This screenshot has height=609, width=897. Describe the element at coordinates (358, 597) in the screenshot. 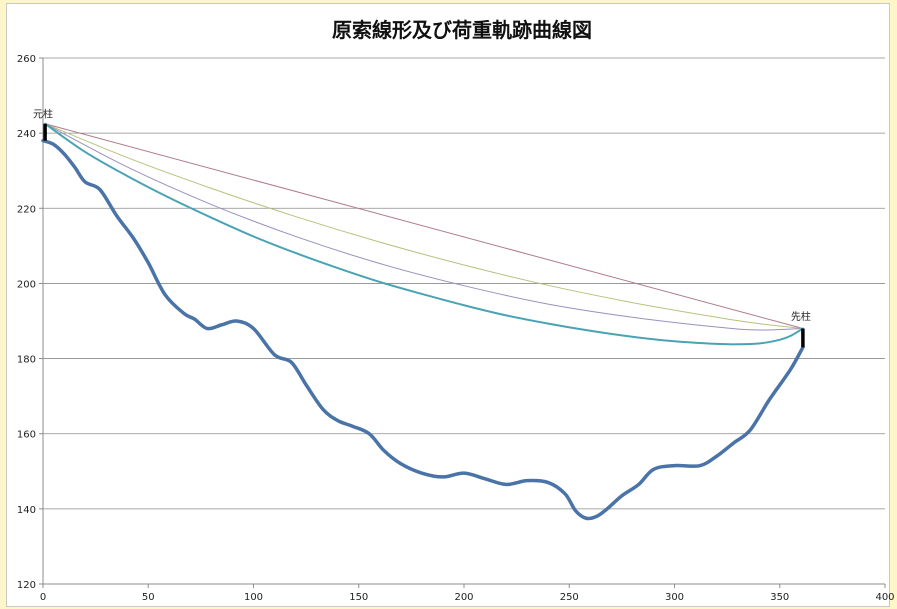

I see `x-tick-label-150: 150` at that location.